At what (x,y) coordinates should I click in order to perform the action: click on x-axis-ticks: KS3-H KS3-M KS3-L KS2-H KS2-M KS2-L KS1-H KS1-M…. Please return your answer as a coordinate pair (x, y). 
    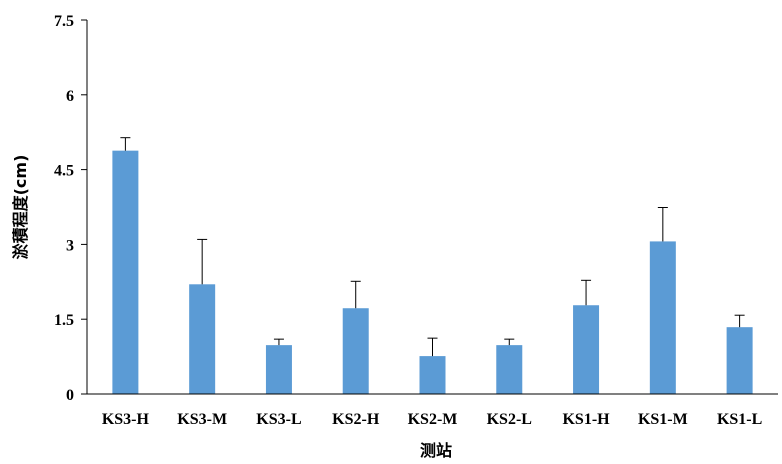
    Looking at the image, I should click on (432, 419).